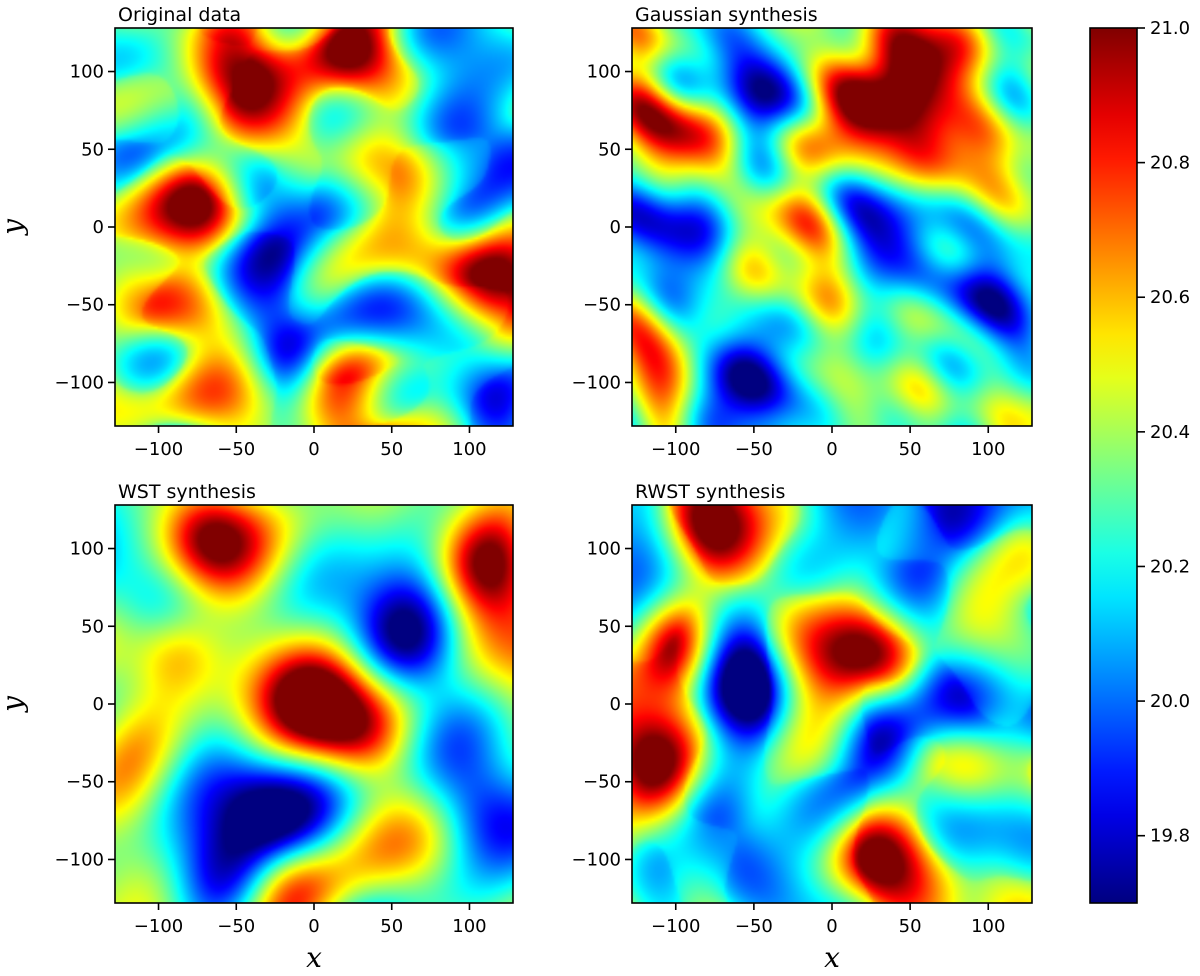 This screenshot has width=1200, height=976. I want to click on panel-title: Original data, so click(179, 15).